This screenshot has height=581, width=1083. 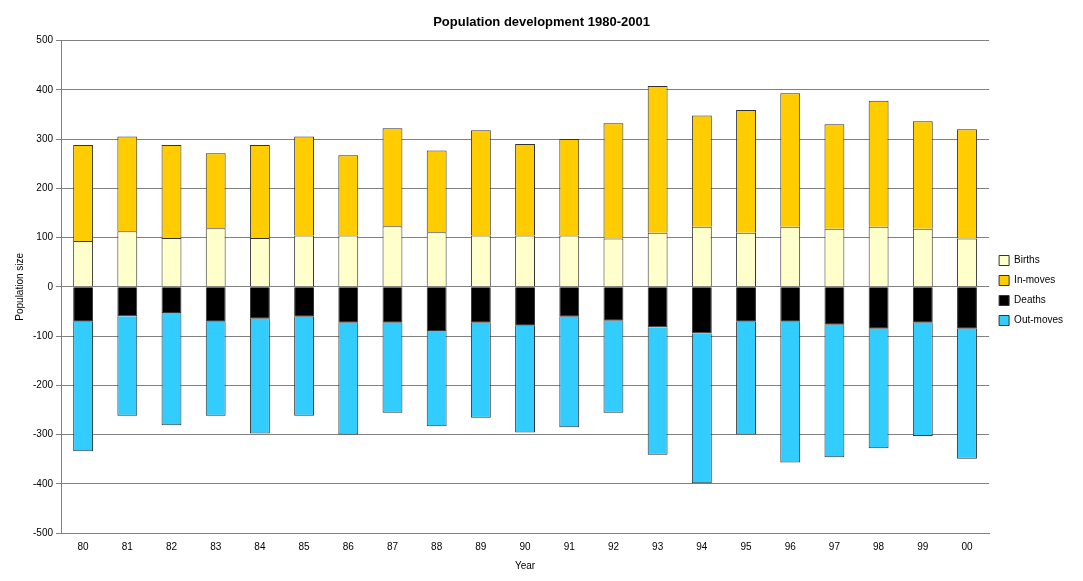 What do you see at coordinates (790, 546) in the screenshot?
I see `x-tick-label: 96` at bounding box center [790, 546].